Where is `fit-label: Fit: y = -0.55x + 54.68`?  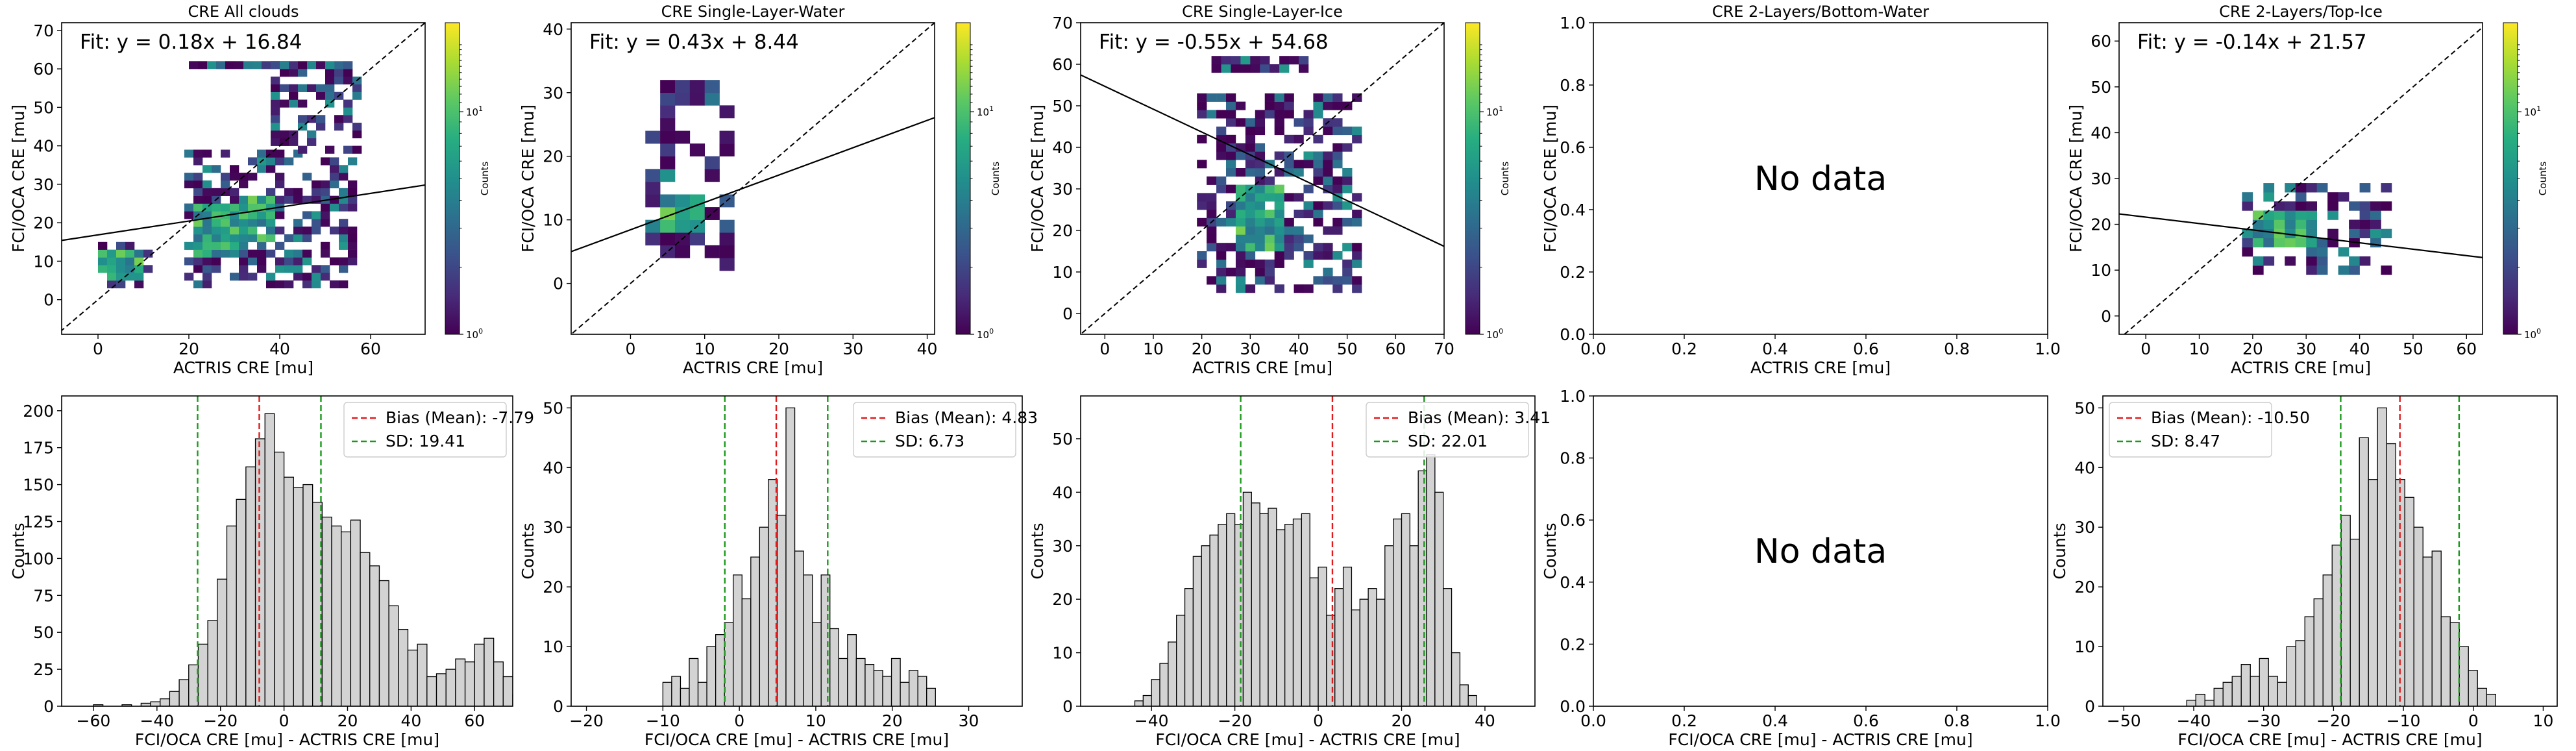
fit-label: Fit: y = -0.55x + 54.68 is located at coordinates (1214, 42).